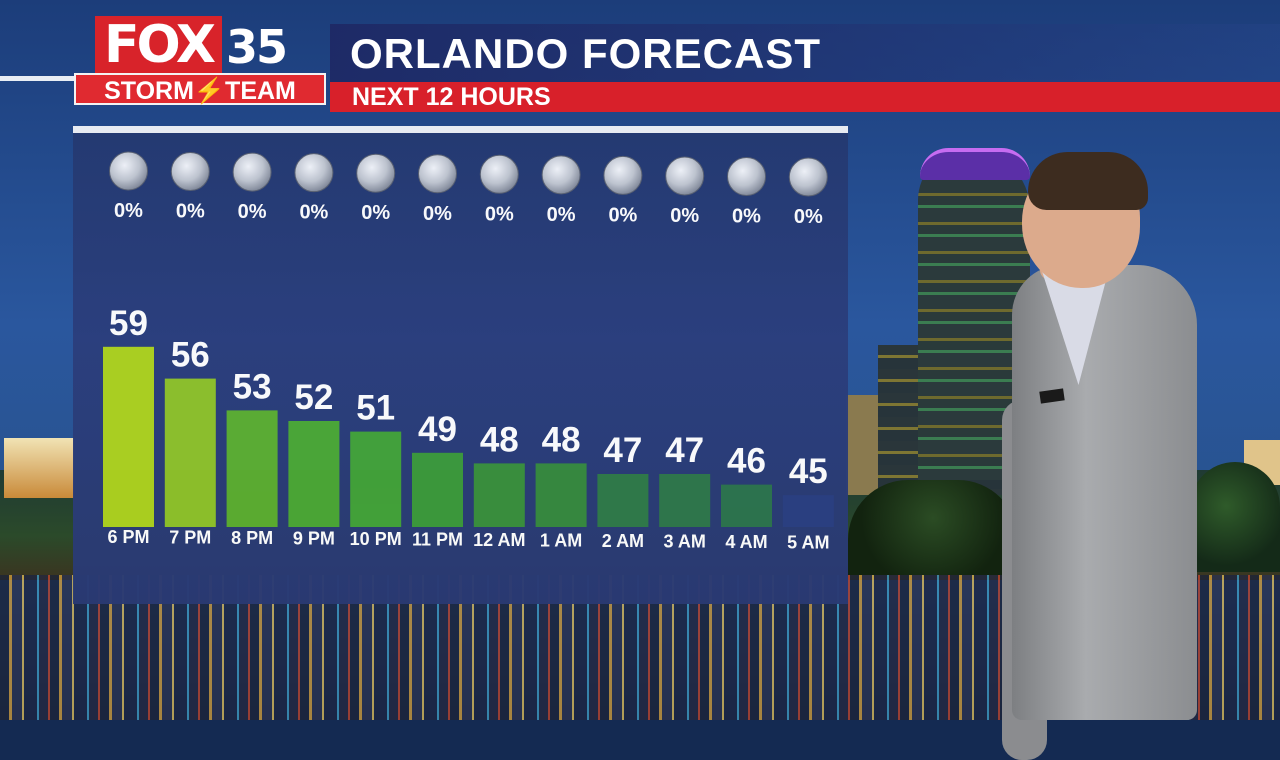 This screenshot has height=760, width=1280. What do you see at coordinates (314, 539) in the screenshot?
I see `hour-label: 9 PM` at bounding box center [314, 539].